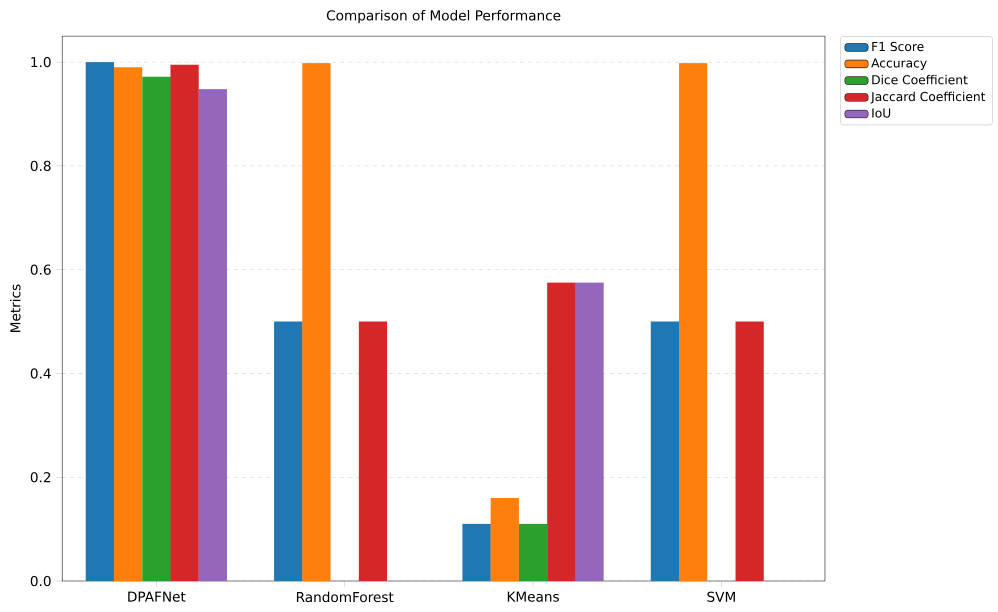 This screenshot has width=998, height=612. I want to click on legend-label: Dice Coefficient, so click(920, 79).